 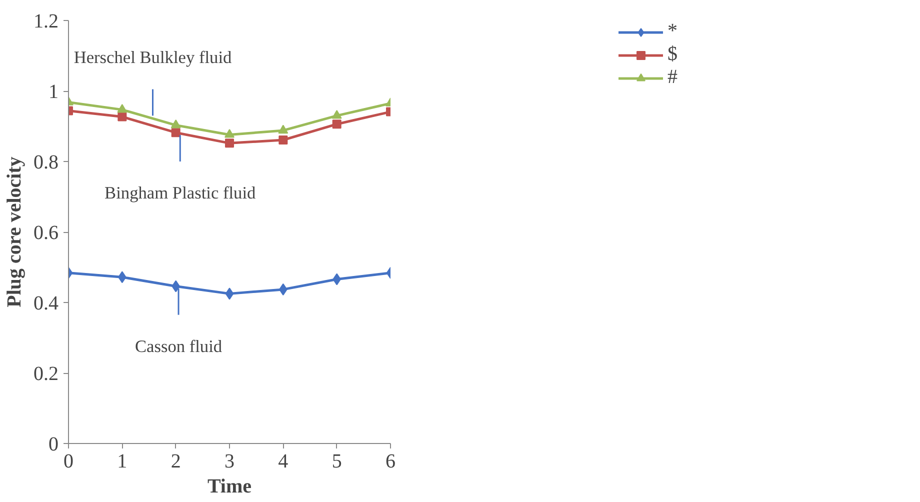 I want to click on y-axis-title: Plug core velocity, so click(x=15, y=232).